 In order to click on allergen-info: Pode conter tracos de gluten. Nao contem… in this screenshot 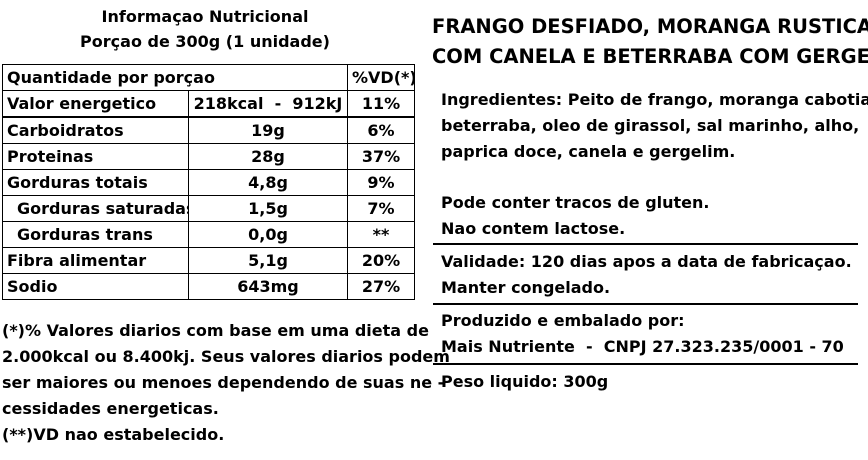, I will do `click(651, 216)`.